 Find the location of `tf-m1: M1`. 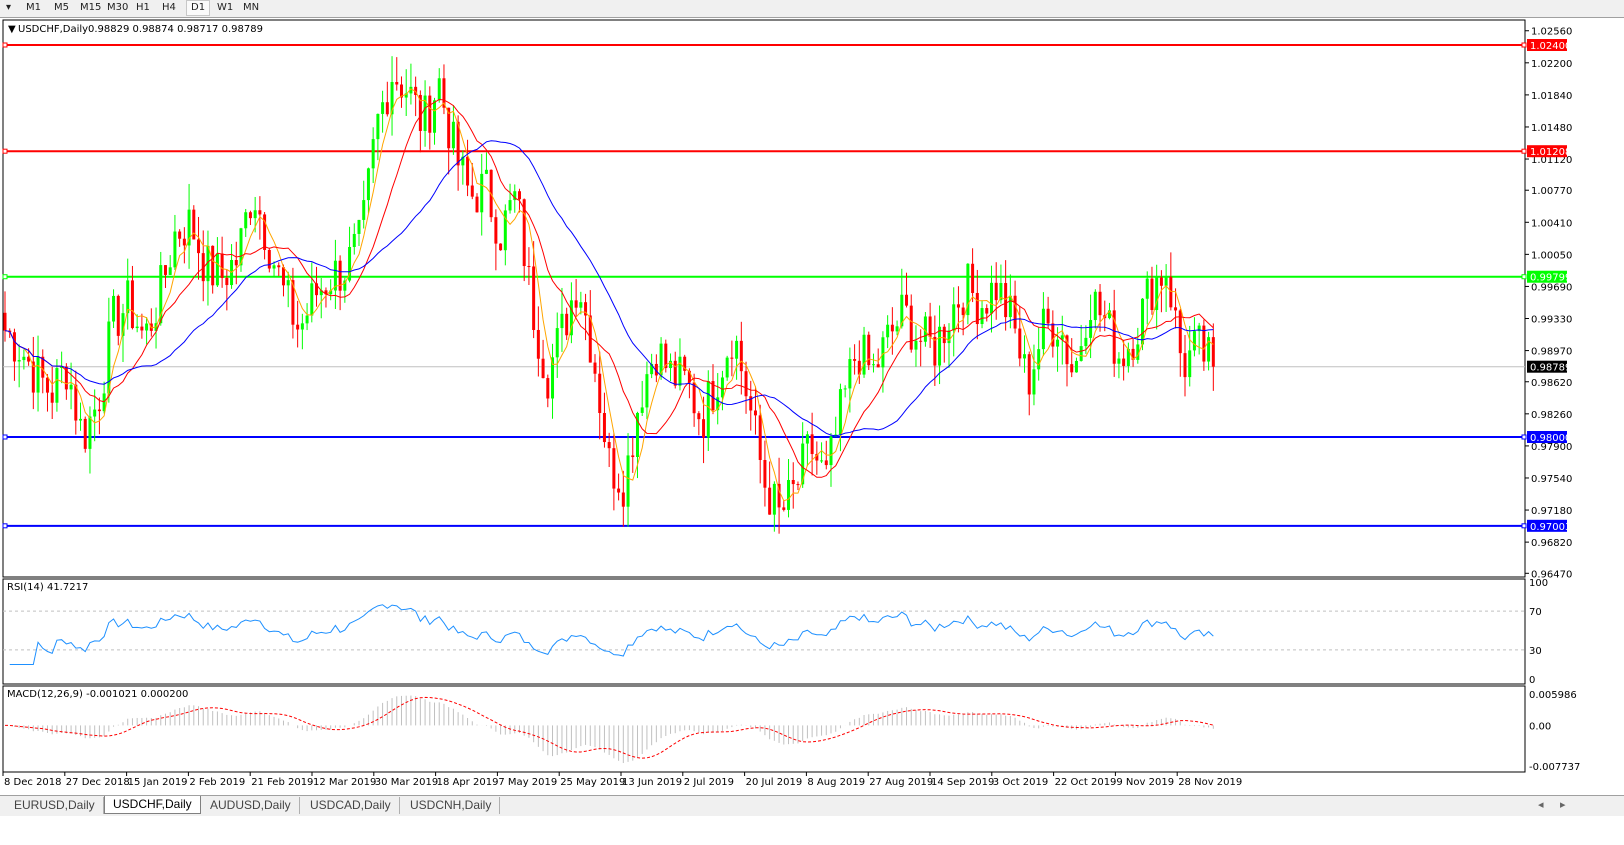

tf-m1: M1 is located at coordinates (33, 7).